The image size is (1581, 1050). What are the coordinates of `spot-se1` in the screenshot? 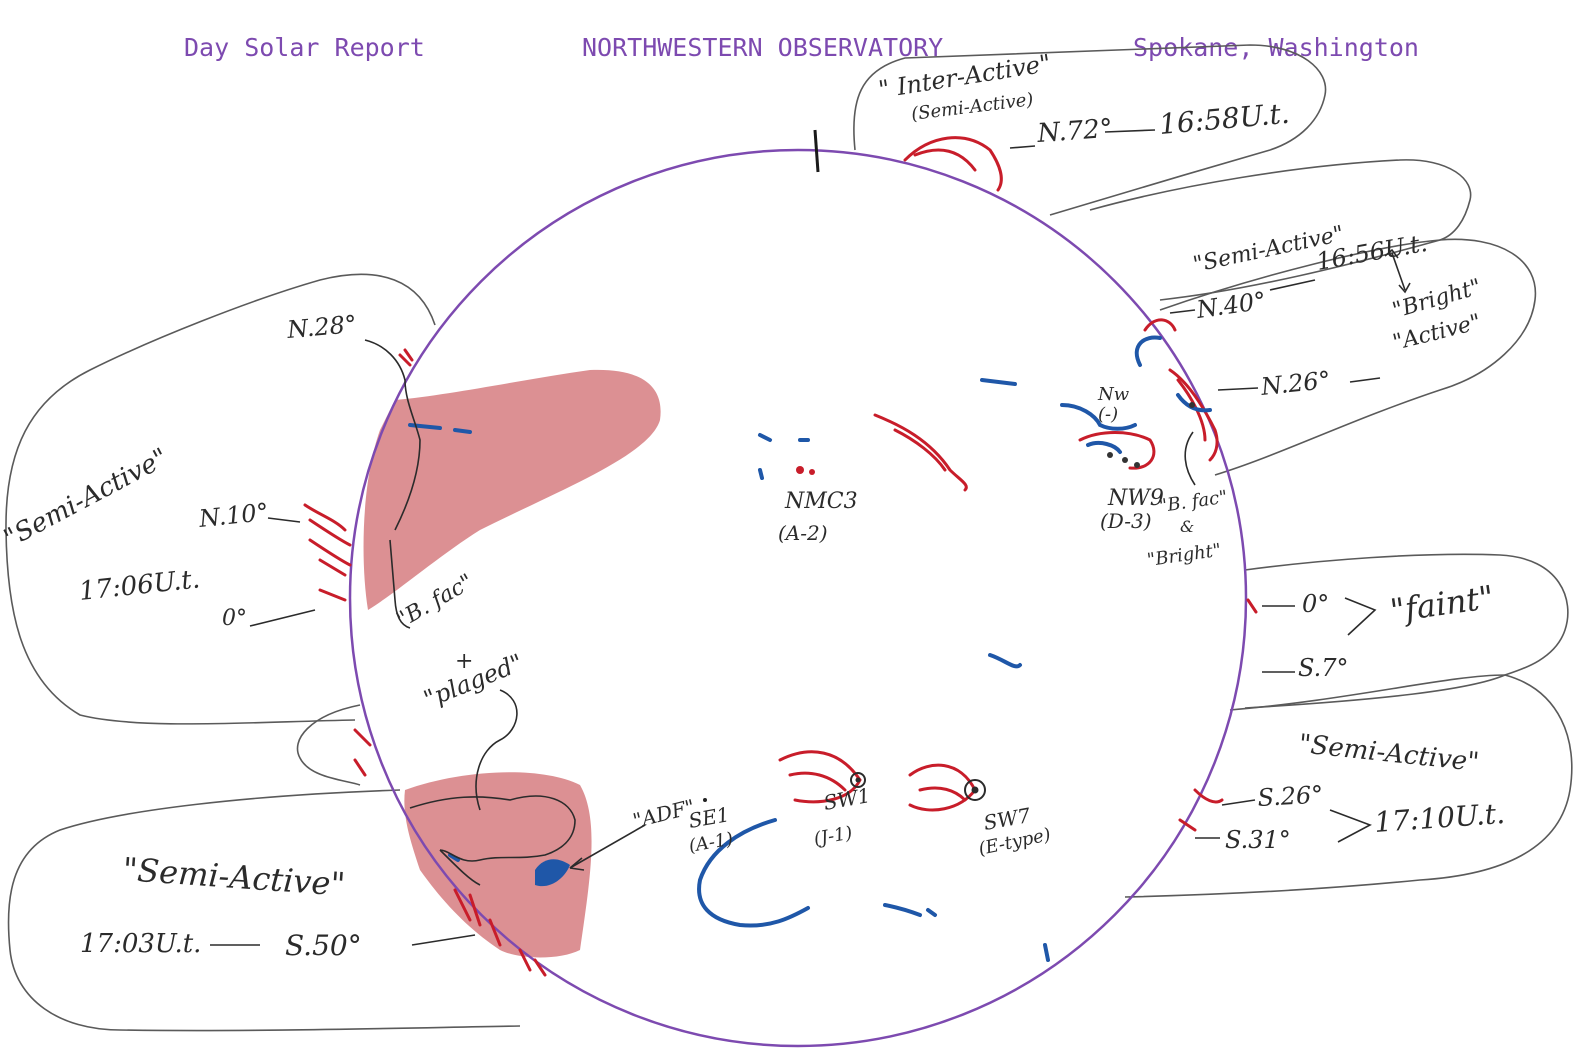 It's located at (705, 800).